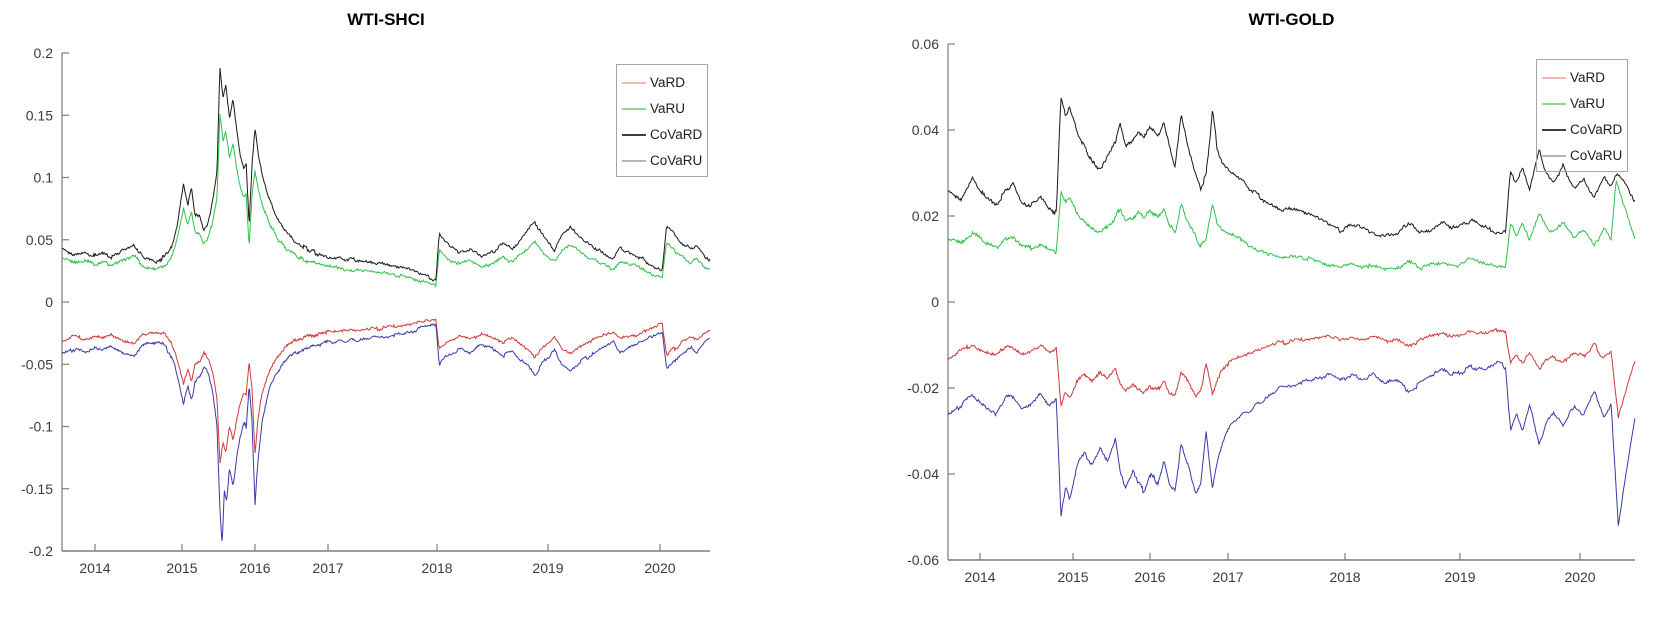 The image size is (1676, 622). Describe the element at coordinates (925, 44) in the screenshot. I see `svg-text: 0.06` at that location.